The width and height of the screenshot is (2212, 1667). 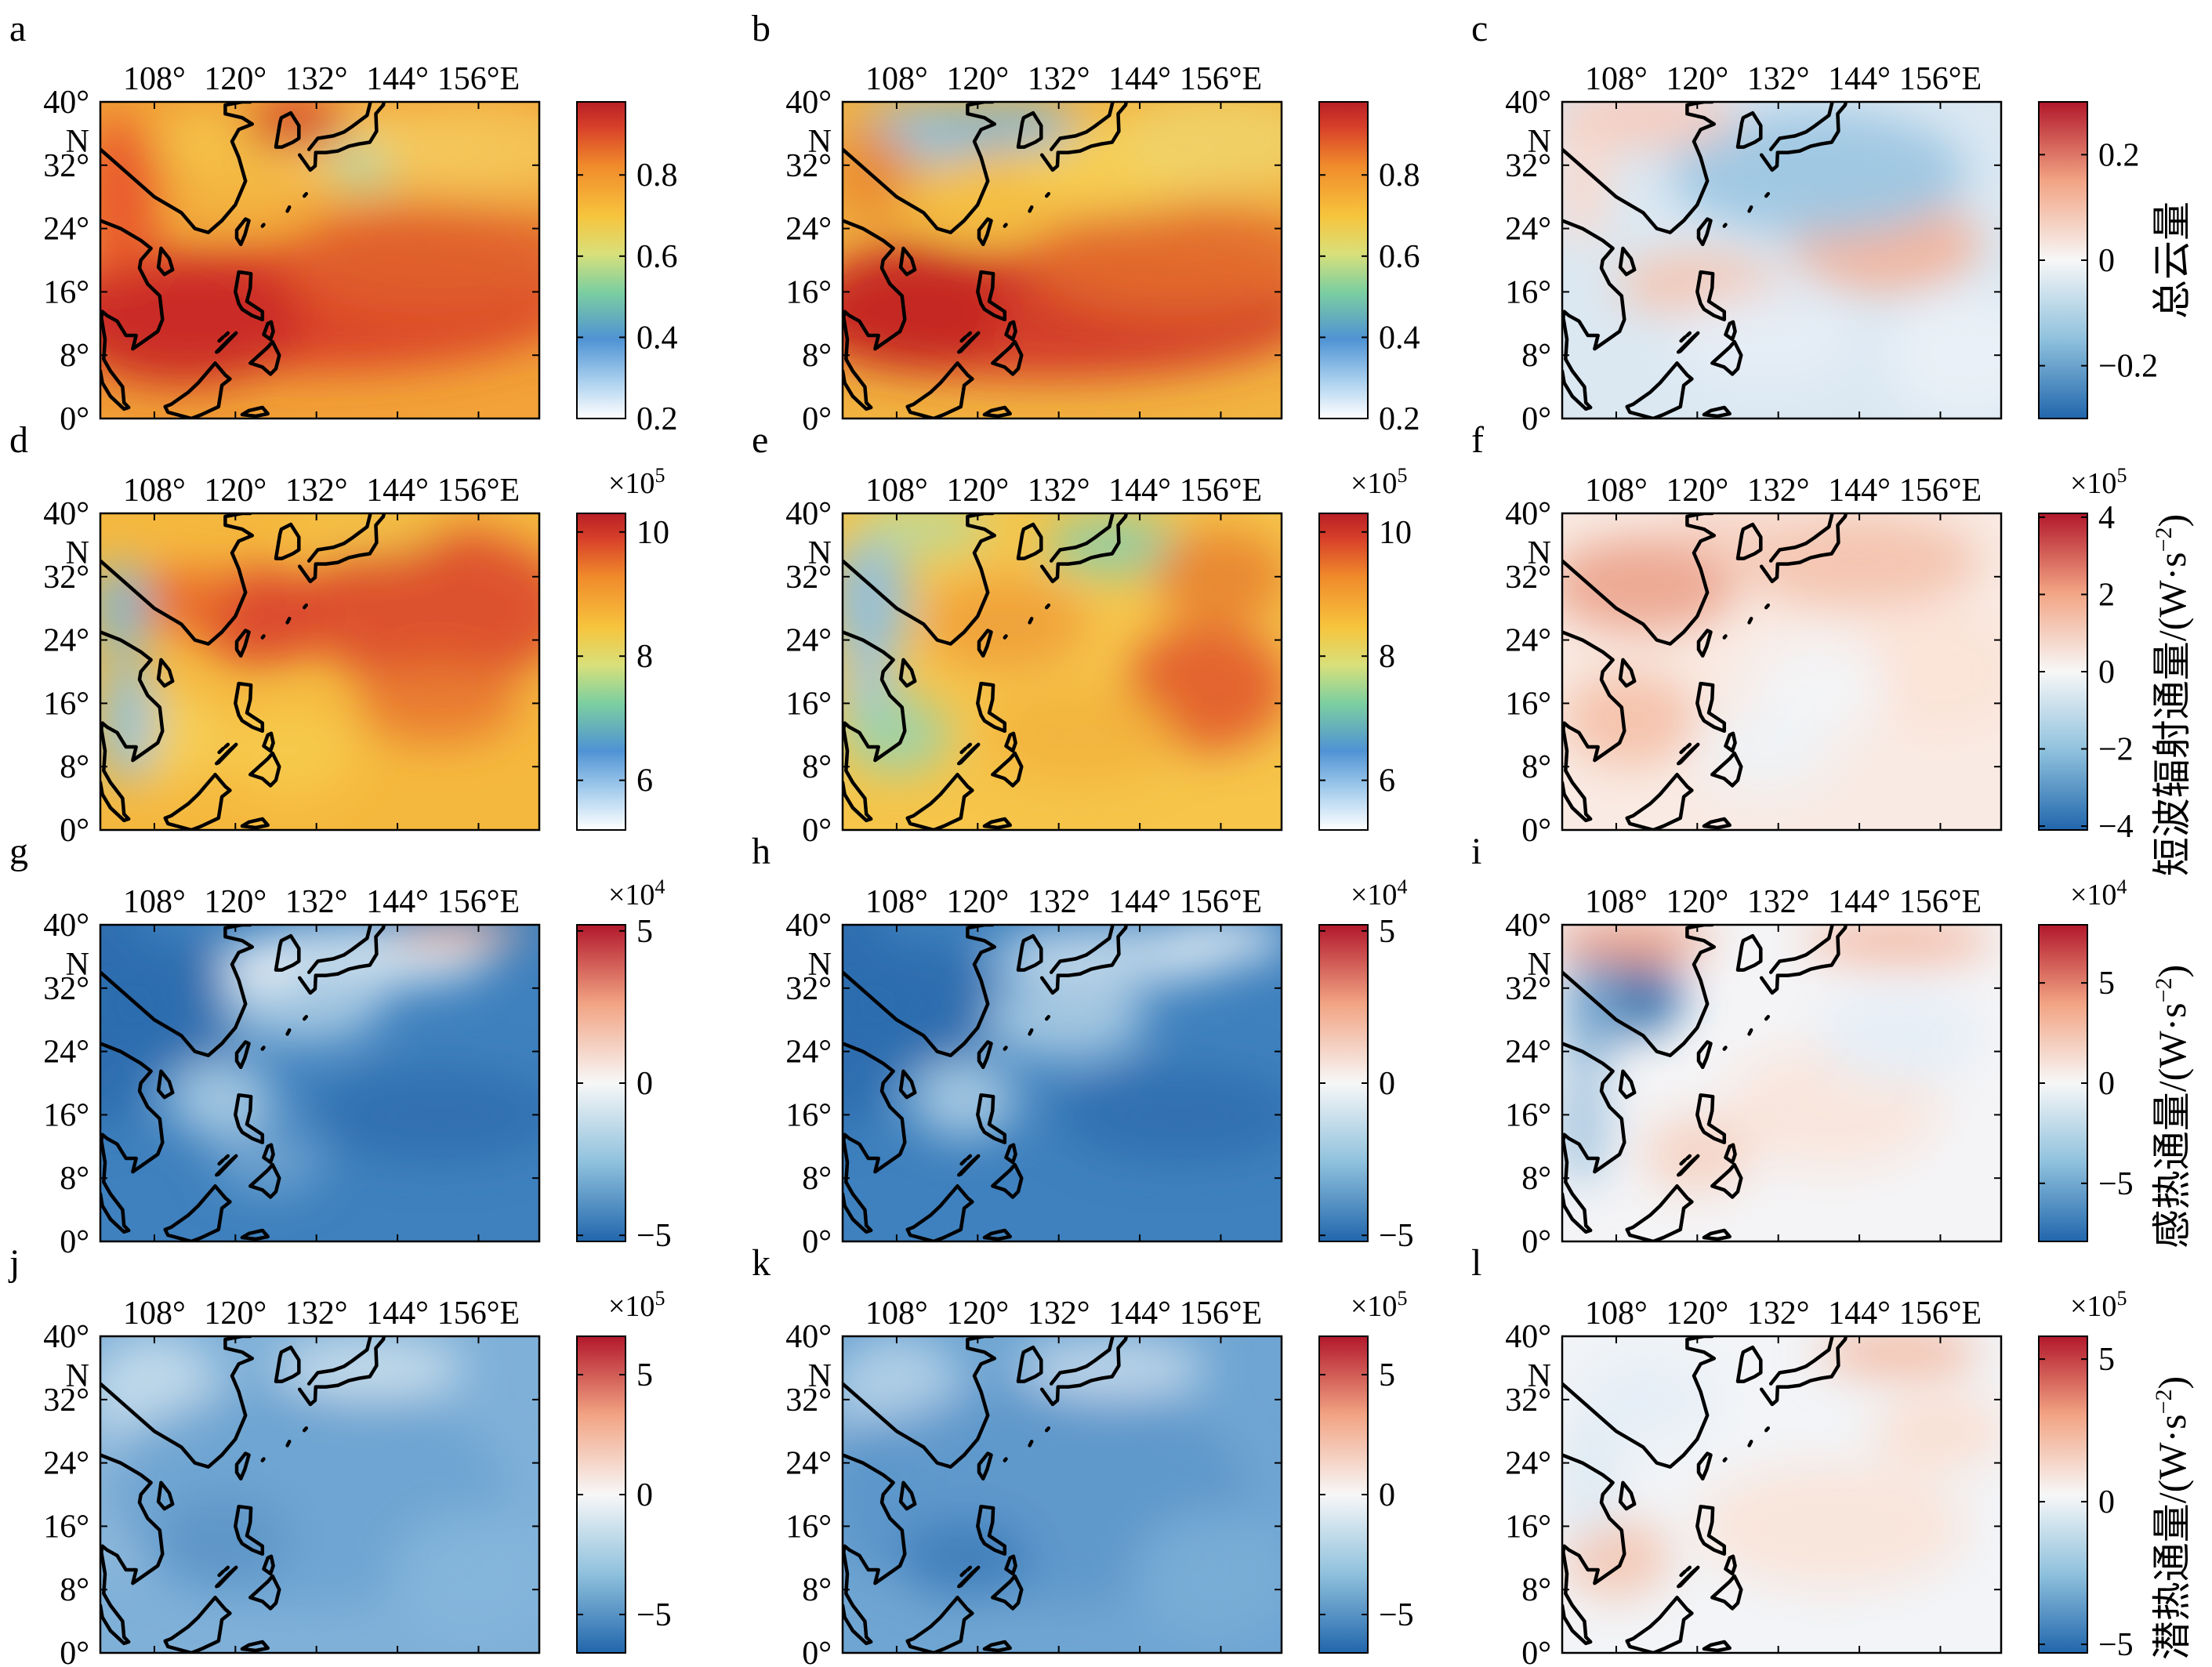 What do you see at coordinates (1387, 657) in the screenshot?
I see `colorbar-tick-label: 8` at bounding box center [1387, 657].